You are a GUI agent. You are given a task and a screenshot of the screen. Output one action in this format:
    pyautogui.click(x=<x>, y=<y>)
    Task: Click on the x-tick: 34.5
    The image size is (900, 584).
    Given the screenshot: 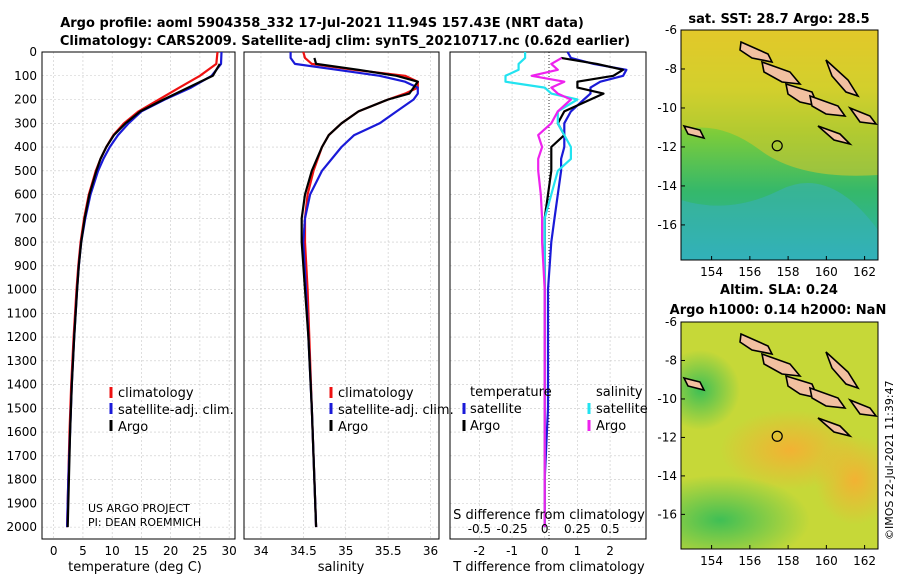 What is the action you would take?
    pyautogui.click(x=303, y=551)
    